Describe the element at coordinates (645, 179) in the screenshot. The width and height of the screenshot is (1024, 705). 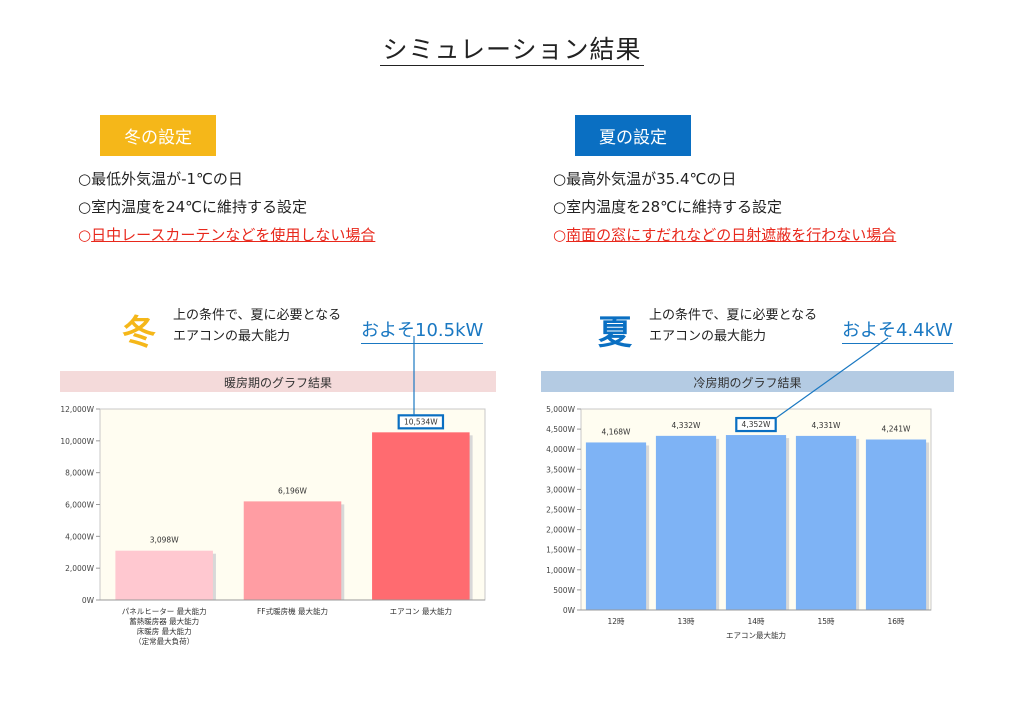
I see `summer-condition-1: ○最高外気温が35.4℃の日` at that location.